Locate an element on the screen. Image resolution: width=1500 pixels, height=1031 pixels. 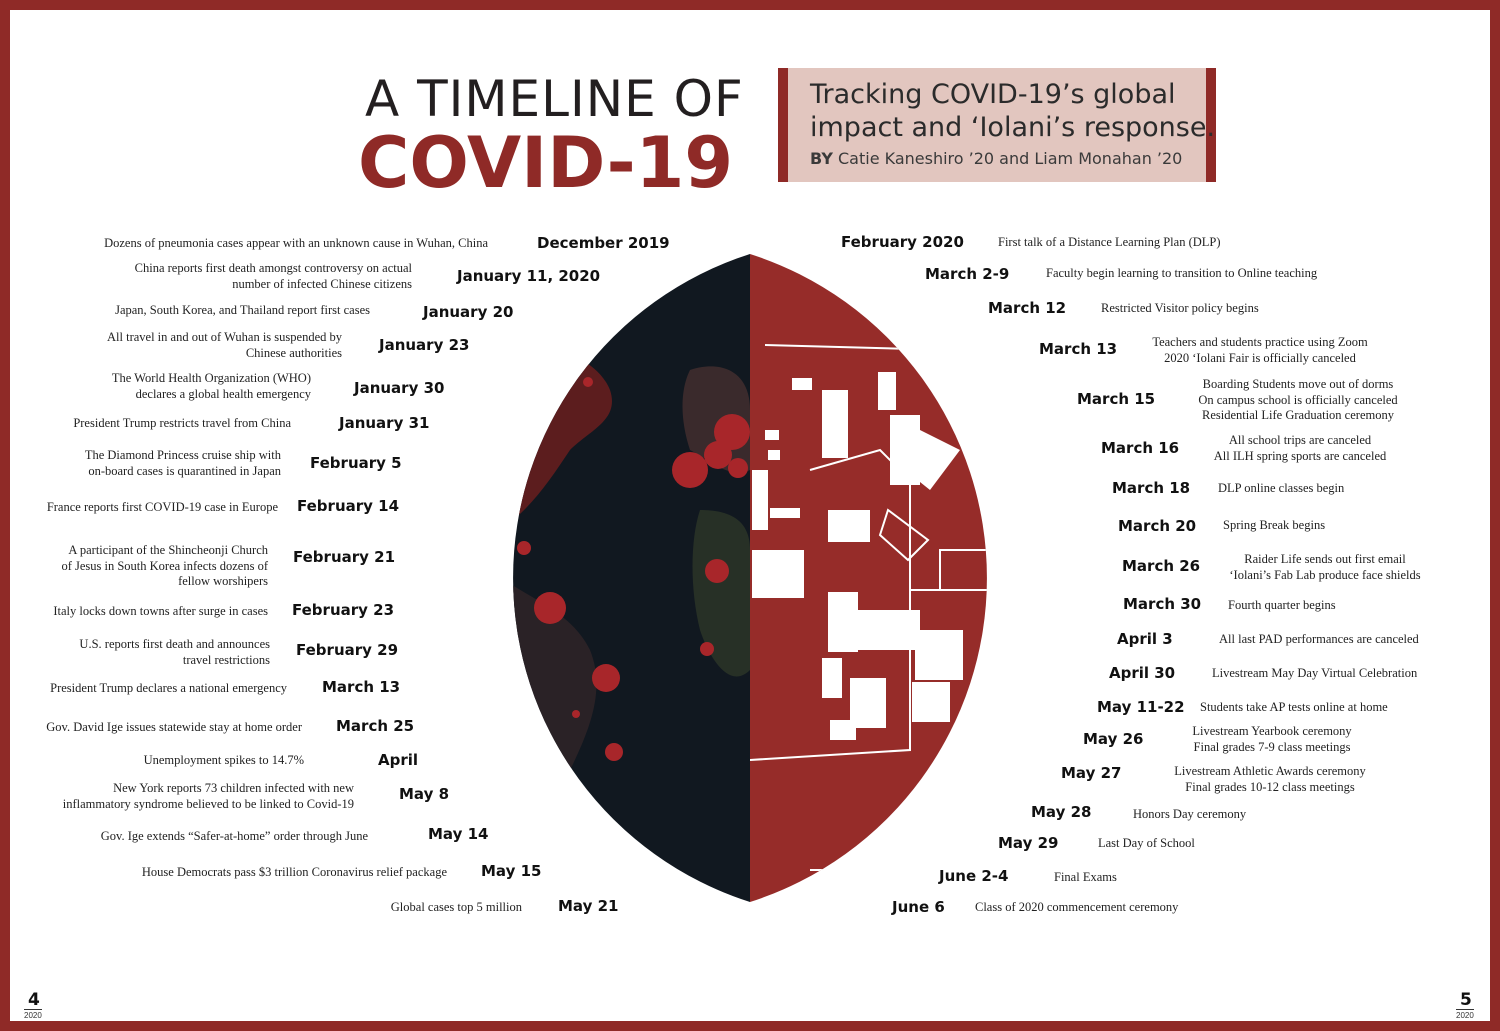
right-event-description: All last PAD performances are canceled is located at coordinates (1319, 640).